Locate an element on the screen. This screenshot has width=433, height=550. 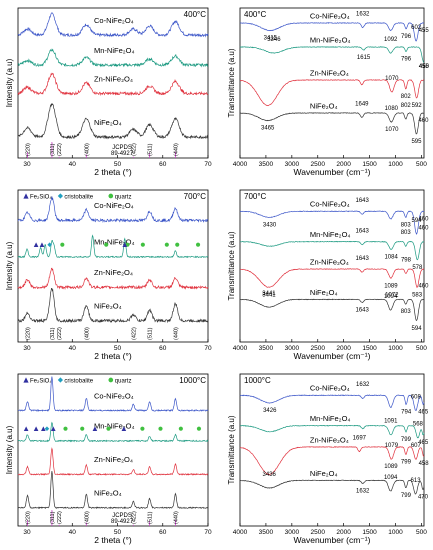
x-tick-label: 1500 is located at coordinates (369, 532).